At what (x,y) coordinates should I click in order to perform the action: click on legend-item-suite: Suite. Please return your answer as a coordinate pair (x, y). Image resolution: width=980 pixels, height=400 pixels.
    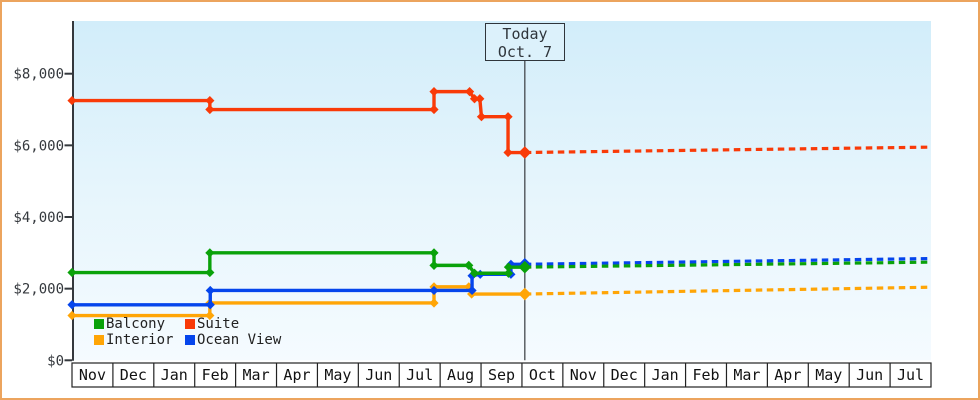
    Looking at the image, I should click on (233, 323).